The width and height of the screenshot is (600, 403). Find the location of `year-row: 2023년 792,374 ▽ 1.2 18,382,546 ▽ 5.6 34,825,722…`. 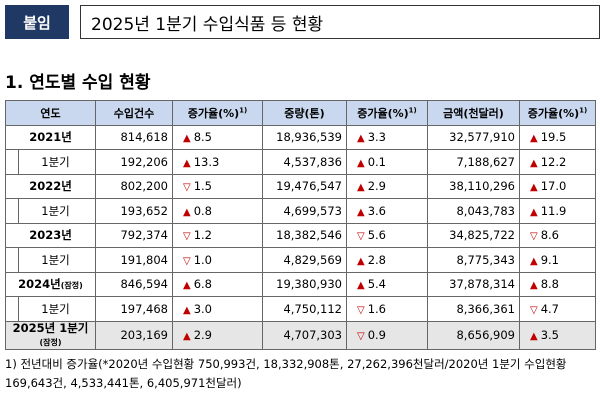

year-row: 2023년 792,374 ▽ 1.2 18,382,546 ▽ 5.6 34,825,722… is located at coordinates (300, 235).